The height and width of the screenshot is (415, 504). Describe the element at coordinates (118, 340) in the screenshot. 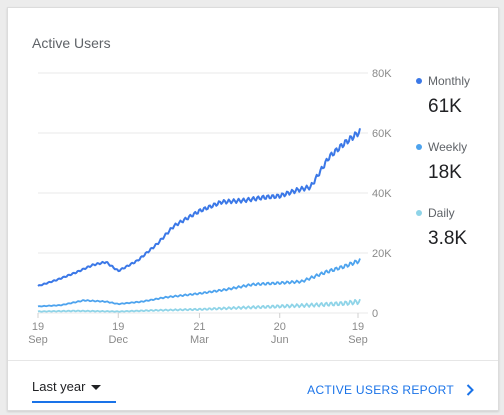

I see `x-tick-month: Dec` at that location.